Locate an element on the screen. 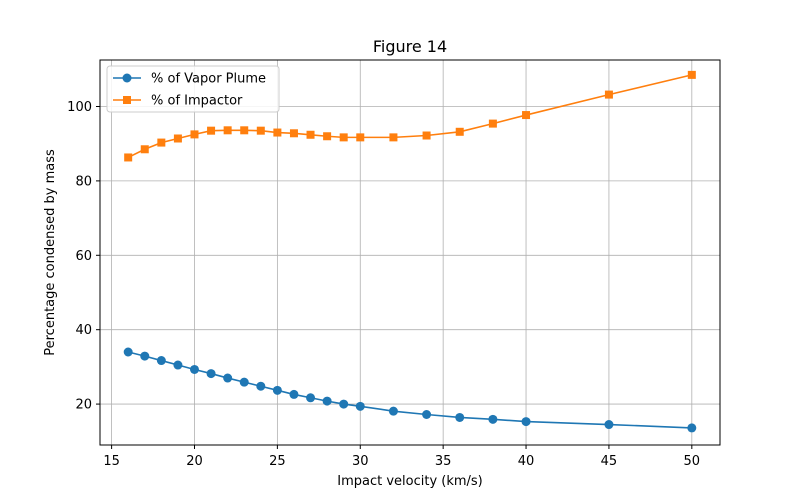 Image resolution: width=800 pixels, height=500 pixels. x-axis-label: Impact velocity (km/s) is located at coordinates (410, 481).